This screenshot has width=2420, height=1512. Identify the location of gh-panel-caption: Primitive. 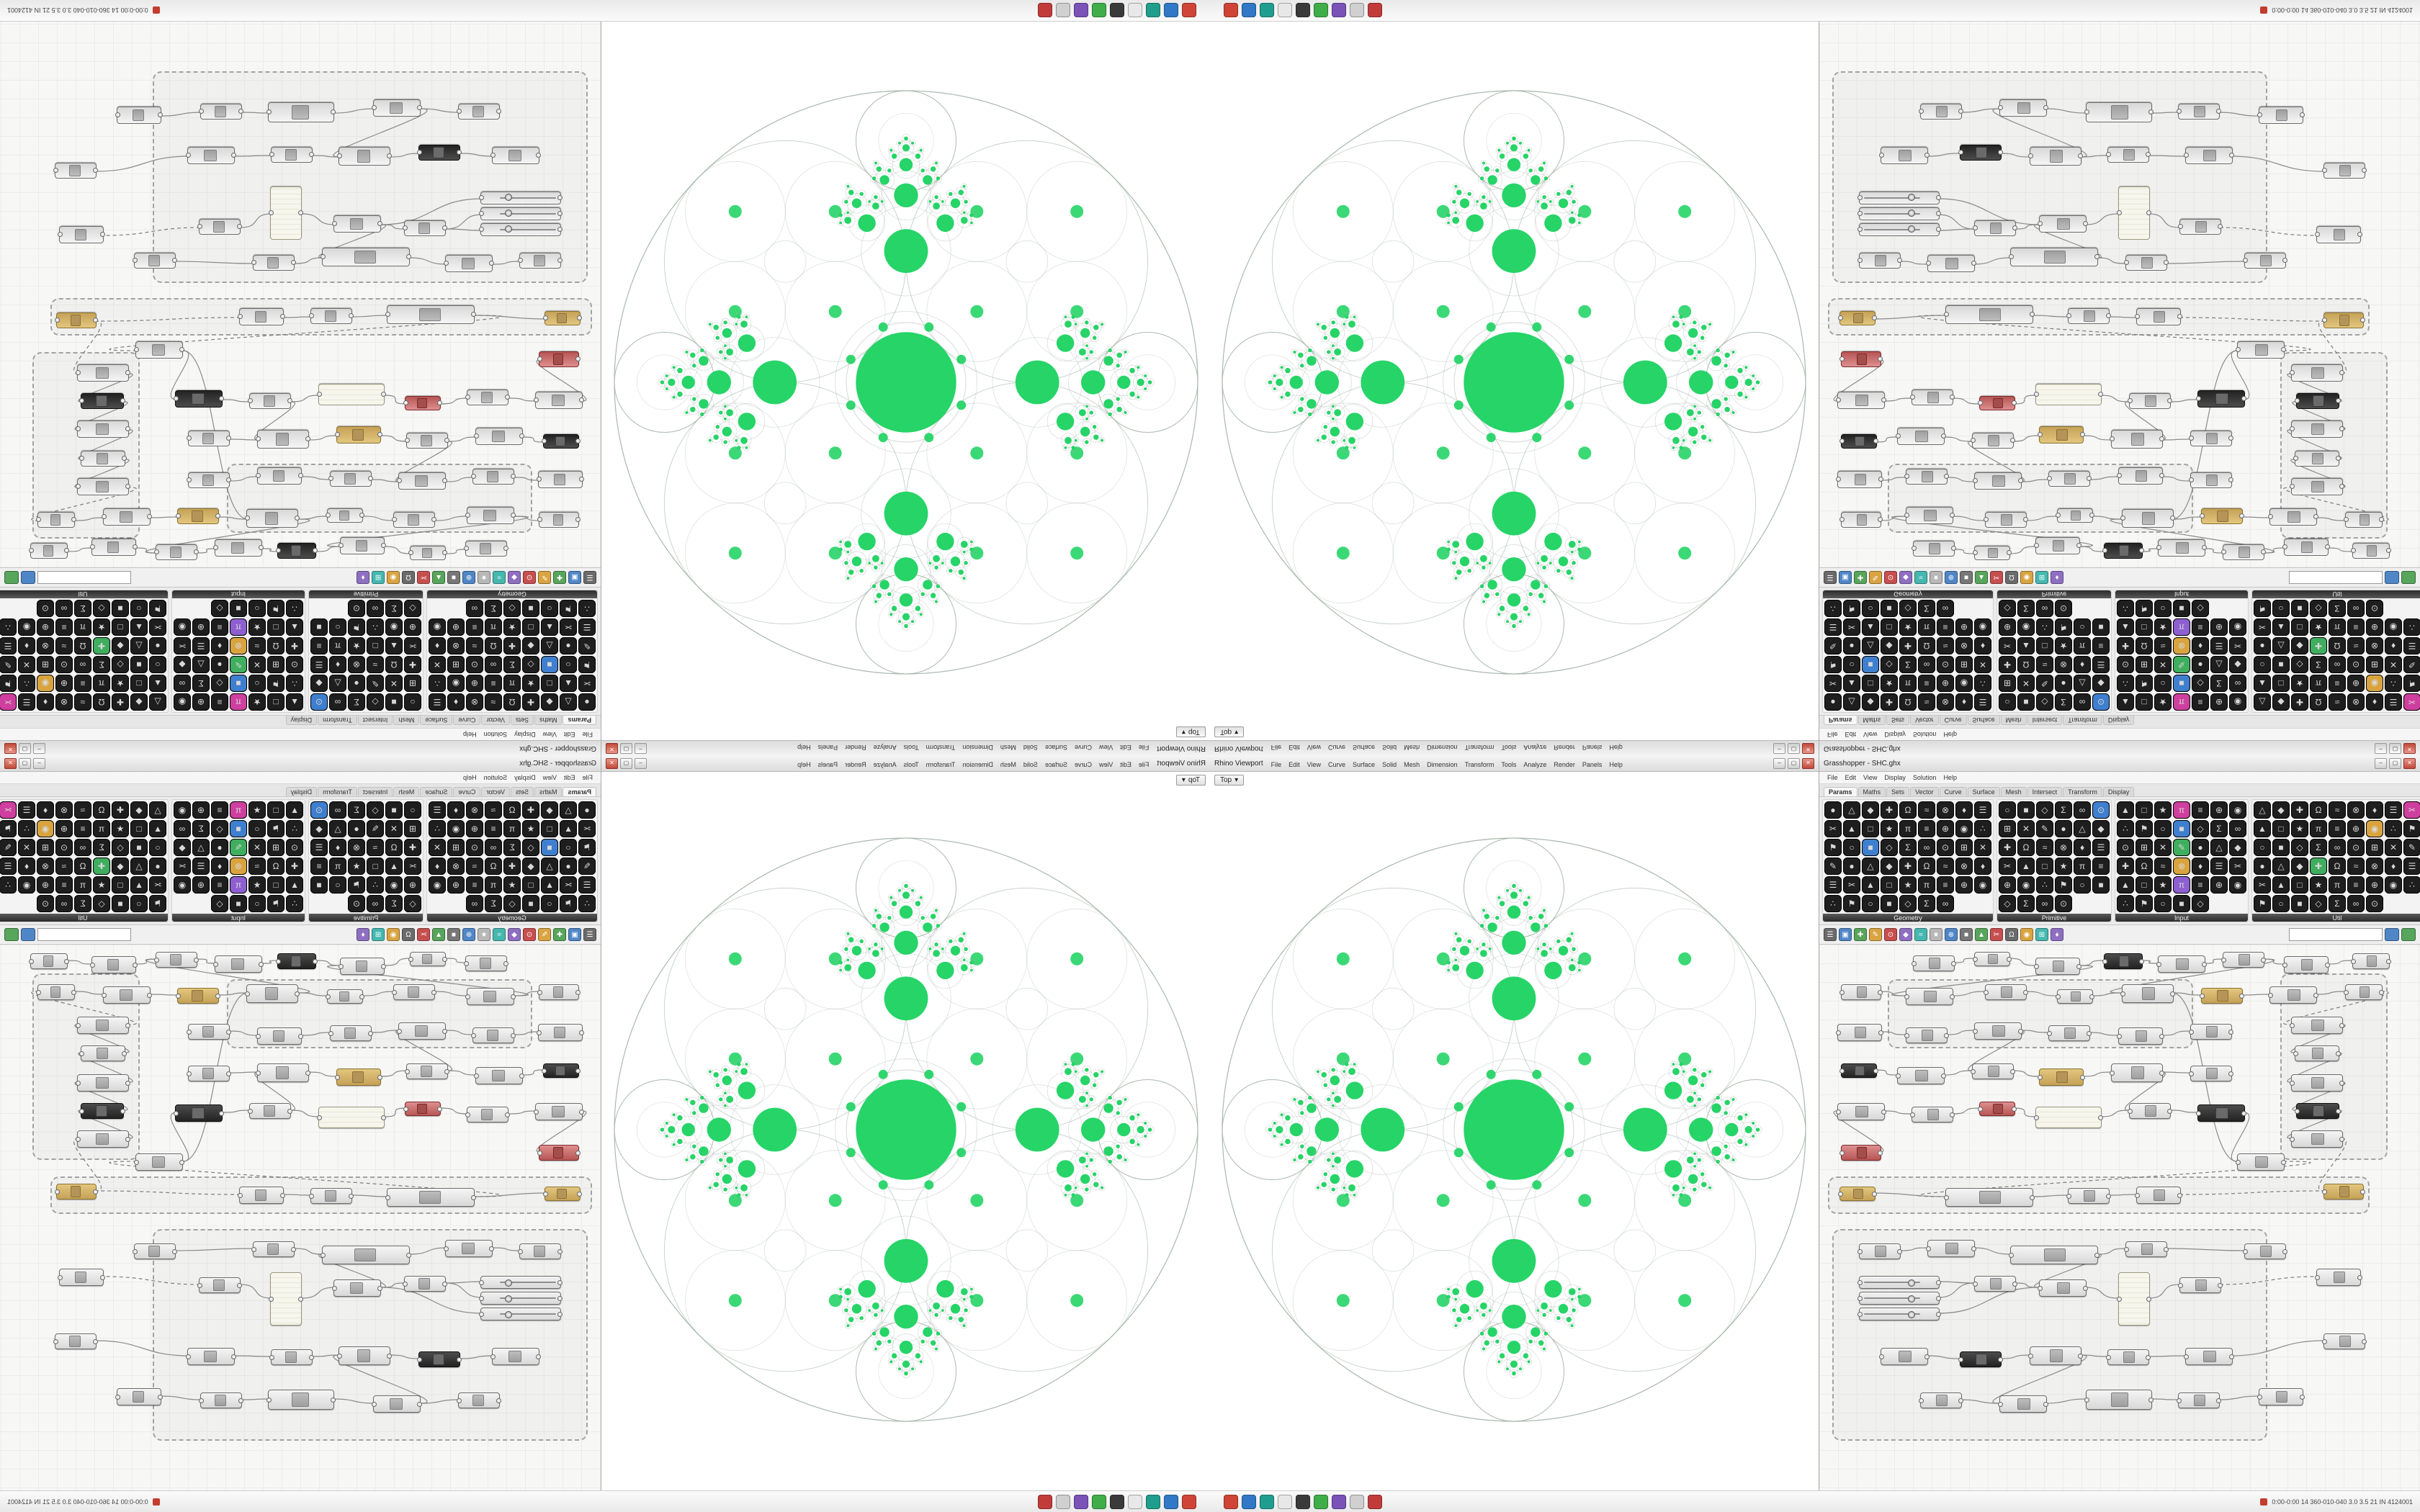
(2054, 918).